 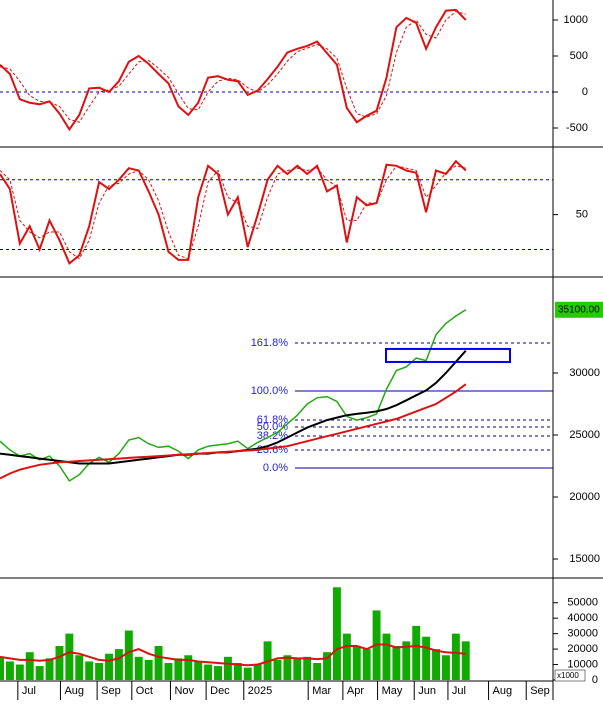 I want to click on price-tag, so click(x=579, y=309).